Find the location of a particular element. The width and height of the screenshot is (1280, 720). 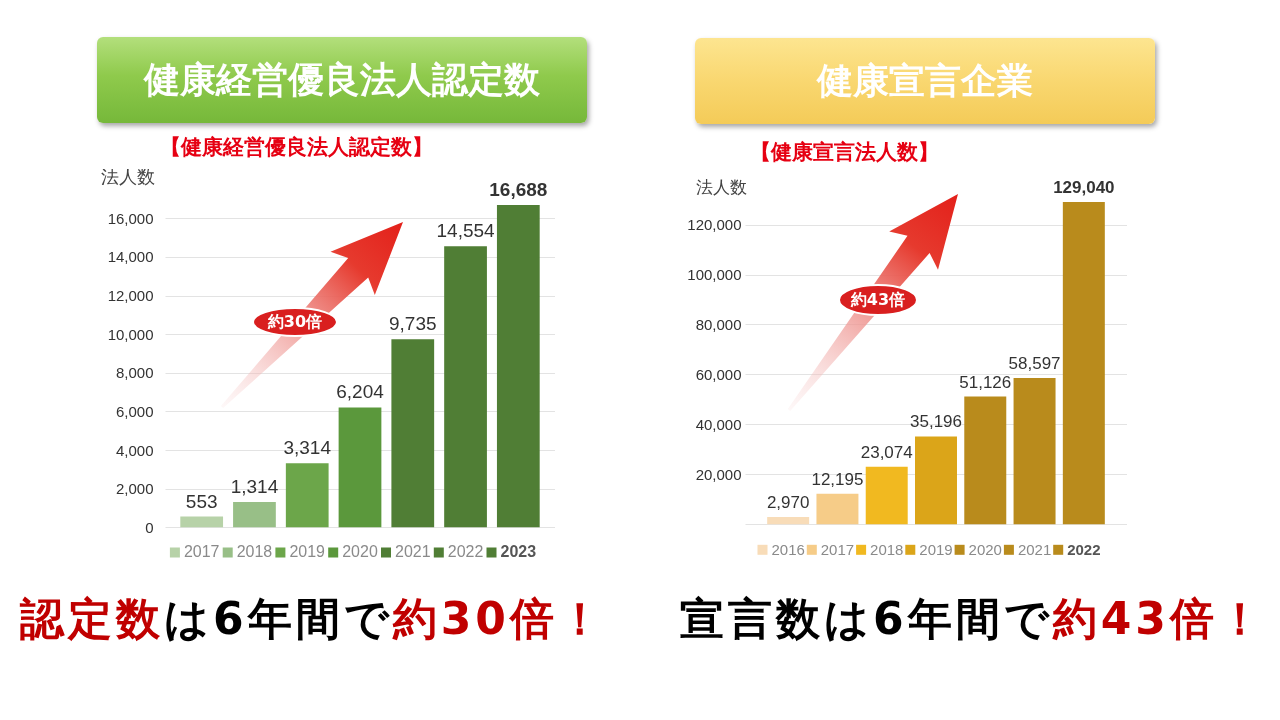

data-label: 1,314 is located at coordinates (254, 486).